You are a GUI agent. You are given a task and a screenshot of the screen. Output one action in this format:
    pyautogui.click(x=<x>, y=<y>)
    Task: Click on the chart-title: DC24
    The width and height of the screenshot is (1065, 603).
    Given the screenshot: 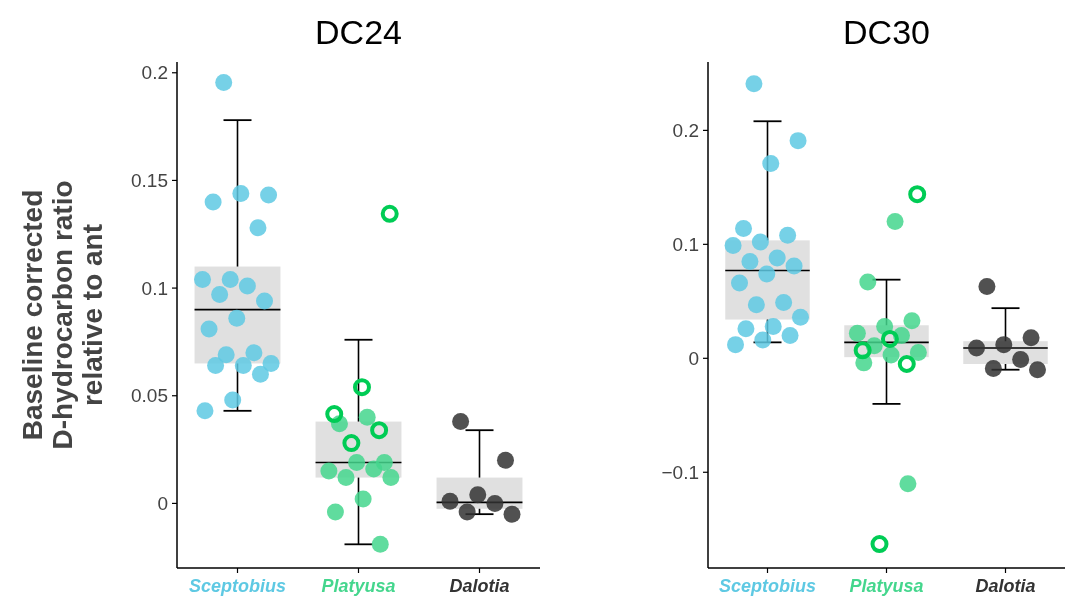 What is the action you would take?
    pyautogui.click(x=358, y=32)
    